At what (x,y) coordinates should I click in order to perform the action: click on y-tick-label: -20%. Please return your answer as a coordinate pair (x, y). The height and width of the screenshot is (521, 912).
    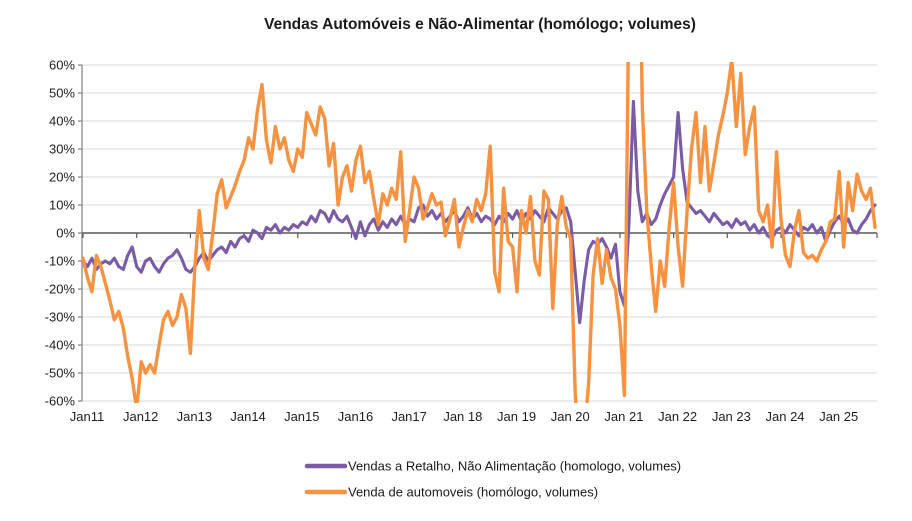
    Looking at the image, I should click on (60, 289).